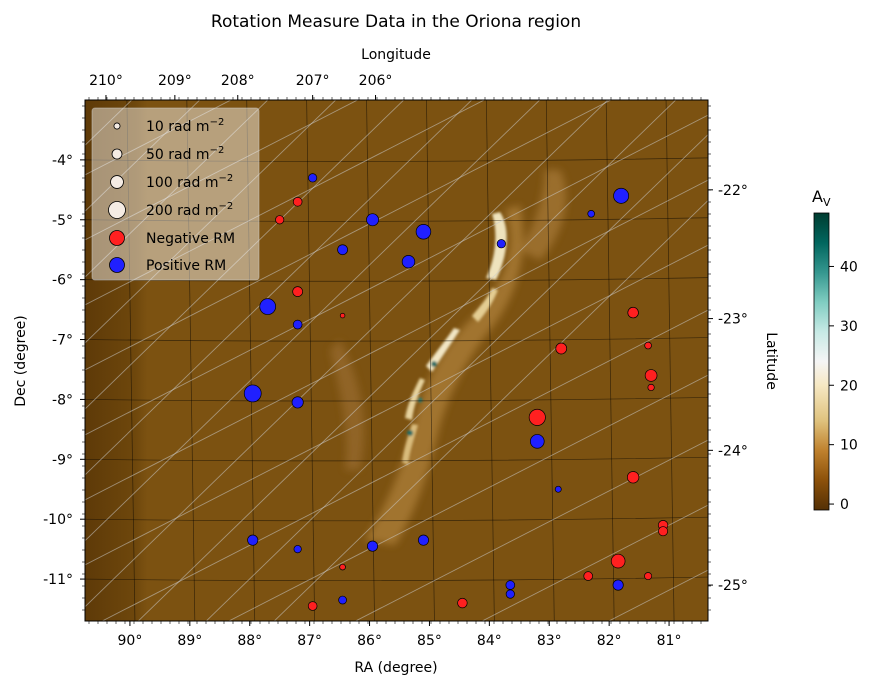 This screenshot has height=688, width=873. What do you see at coordinates (62, 161) in the screenshot?
I see `y-tick-label: -4°` at bounding box center [62, 161].